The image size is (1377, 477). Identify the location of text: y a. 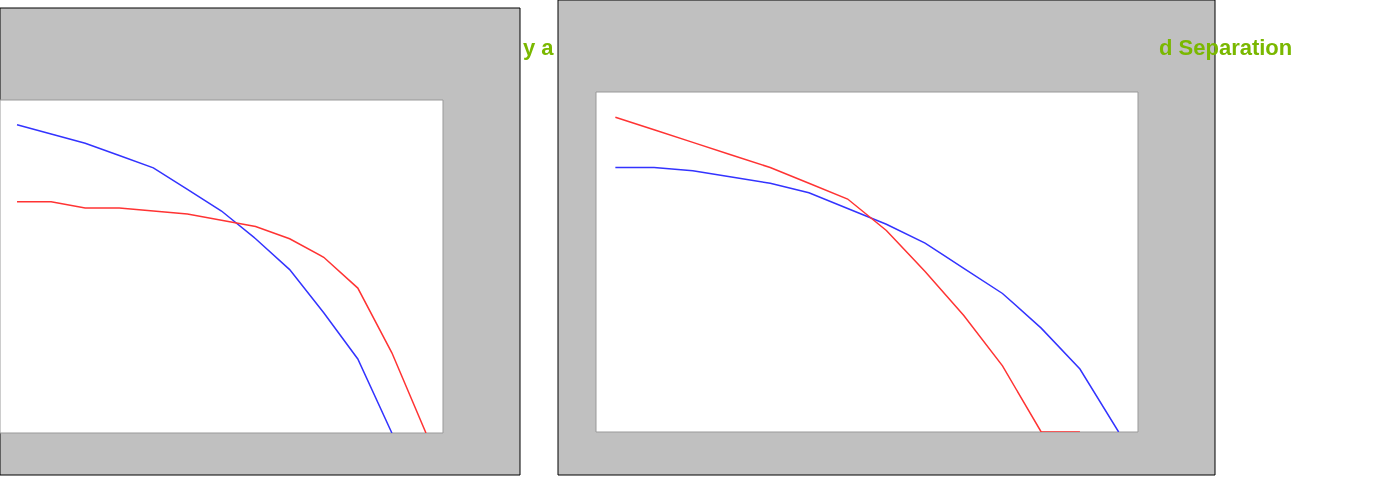
(539, 47).